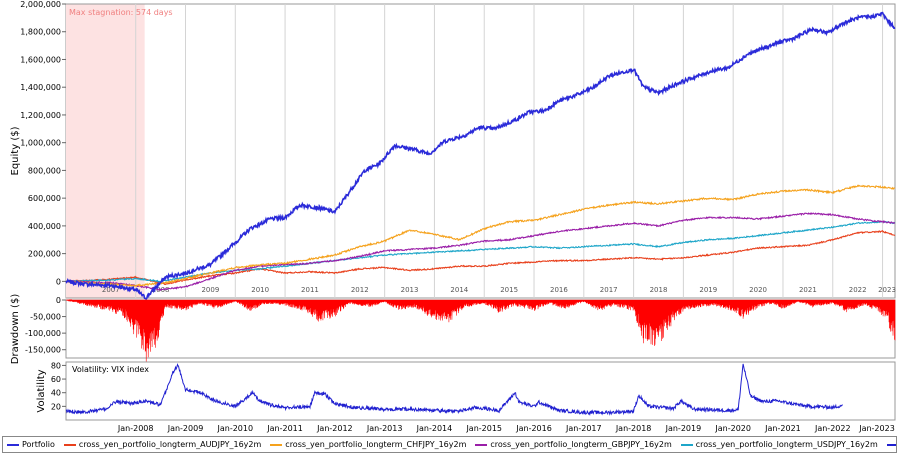 This screenshot has height=455, width=900. What do you see at coordinates (44, 226) in the screenshot?
I see `equity-y-tick-label: 400,000` at bounding box center [44, 226].